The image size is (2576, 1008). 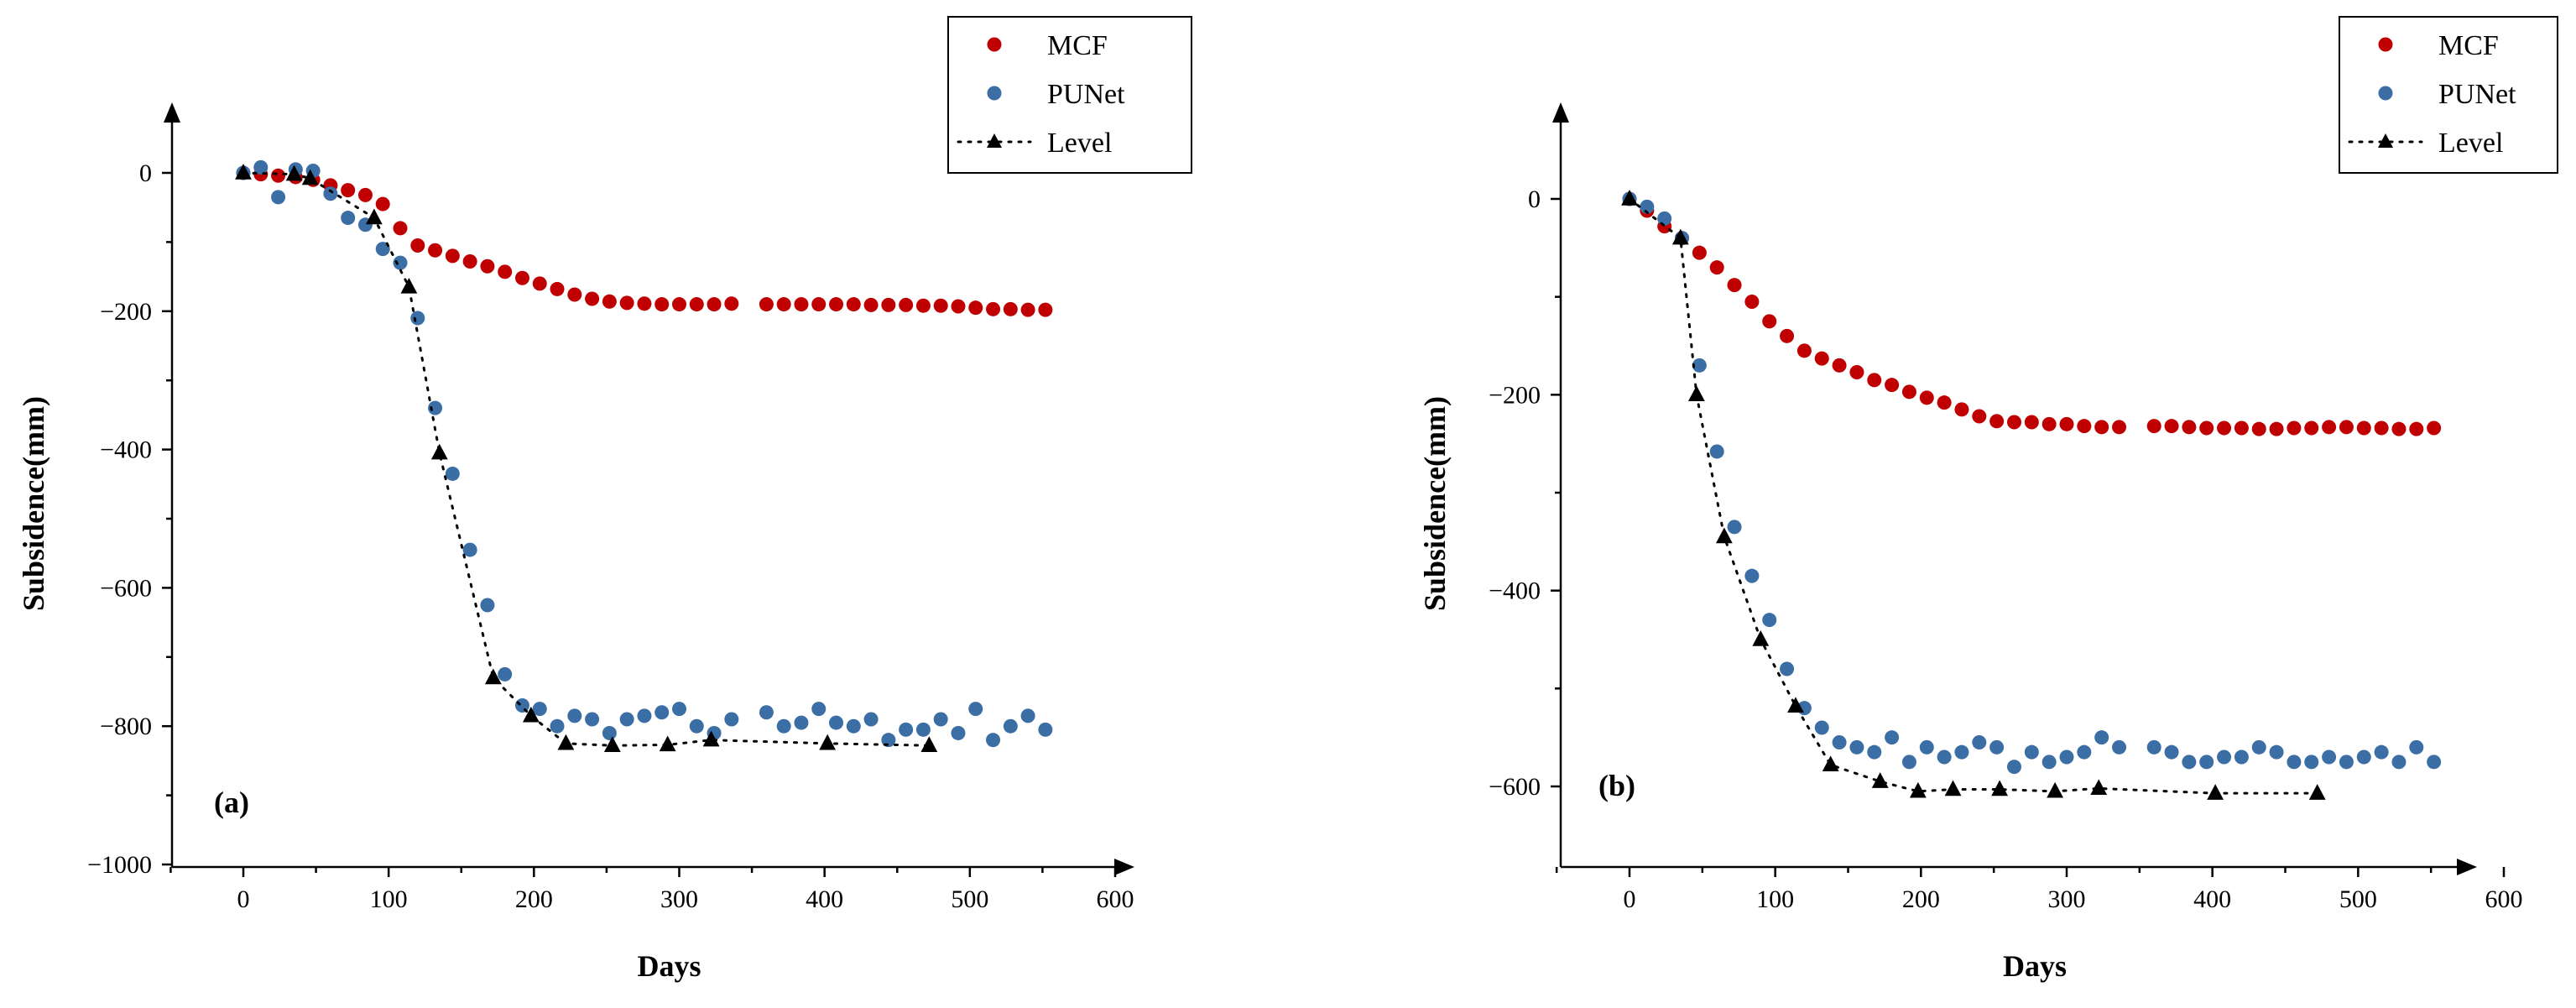 What do you see at coordinates (2385, 140) in the screenshot?
I see `legend-level-marker` at bounding box center [2385, 140].